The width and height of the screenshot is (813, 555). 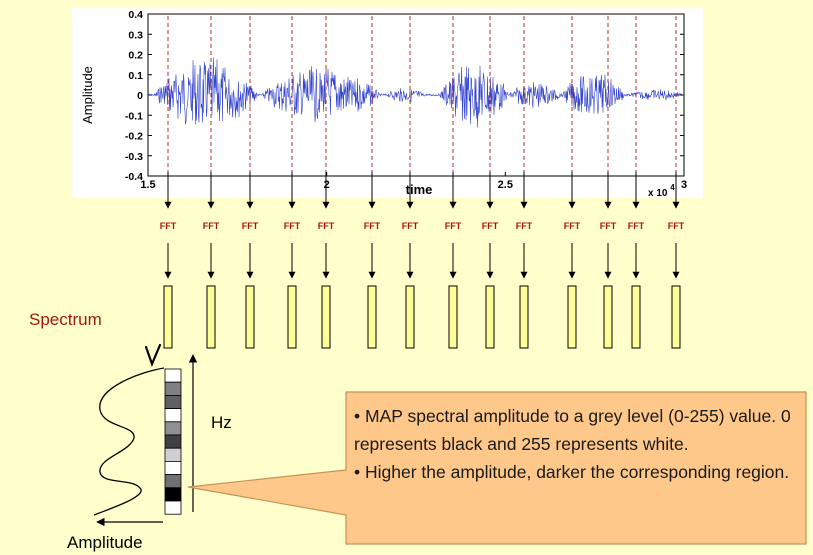 I want to click on x-axis-label: time, so click(x=419, y=189).